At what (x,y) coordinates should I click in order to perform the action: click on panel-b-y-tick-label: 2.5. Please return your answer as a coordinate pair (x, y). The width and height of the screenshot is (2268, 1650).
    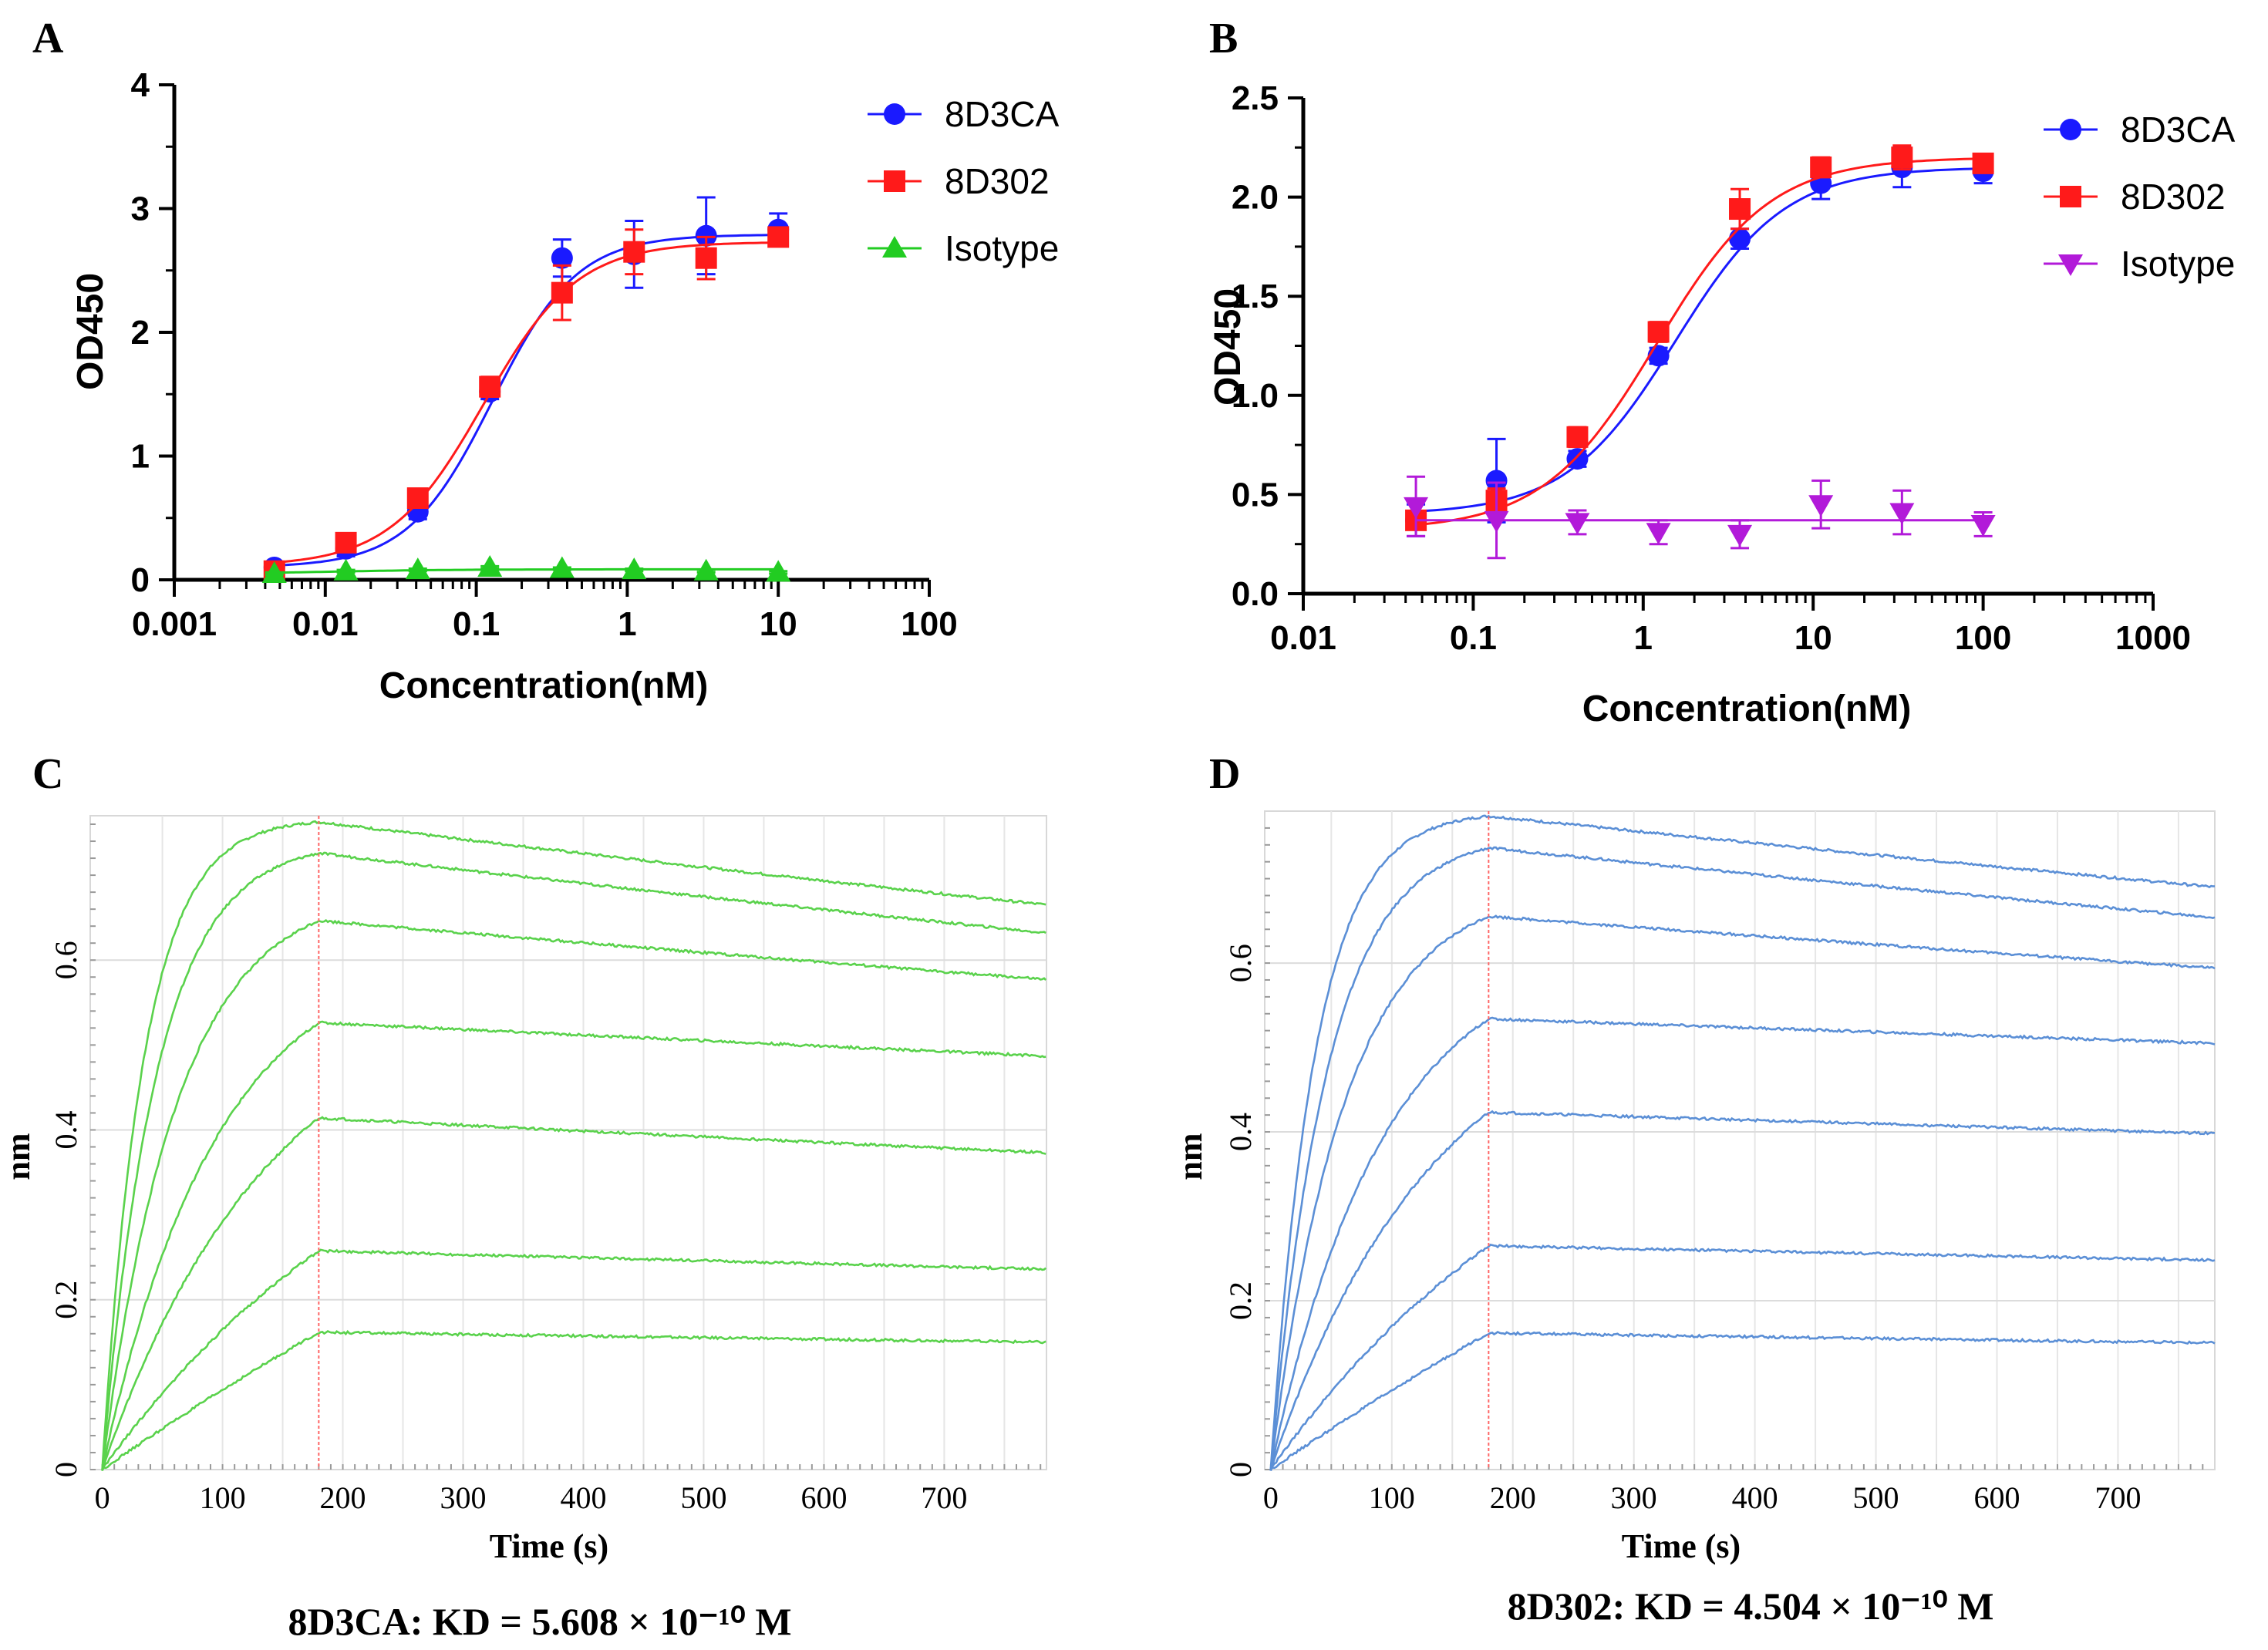
    Looking at the image, I should click on (1255, 98).